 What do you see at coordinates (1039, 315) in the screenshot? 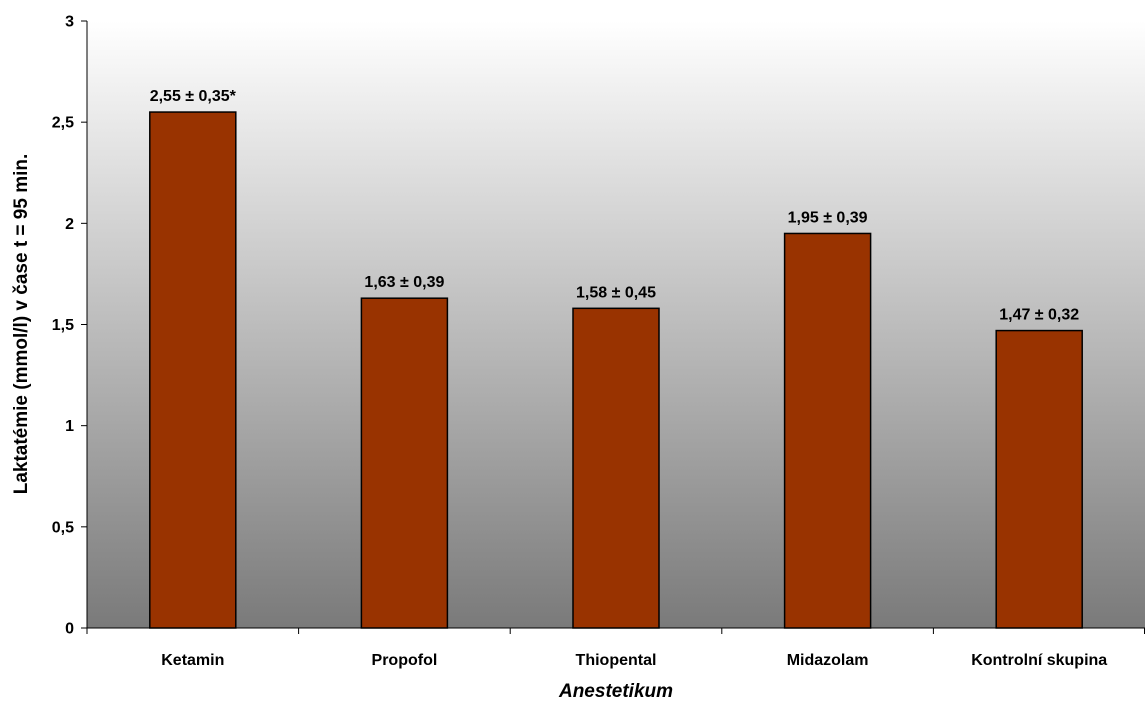
I see `data-label: 1,47 ± 0,32` at bounding box center [1039, 315].